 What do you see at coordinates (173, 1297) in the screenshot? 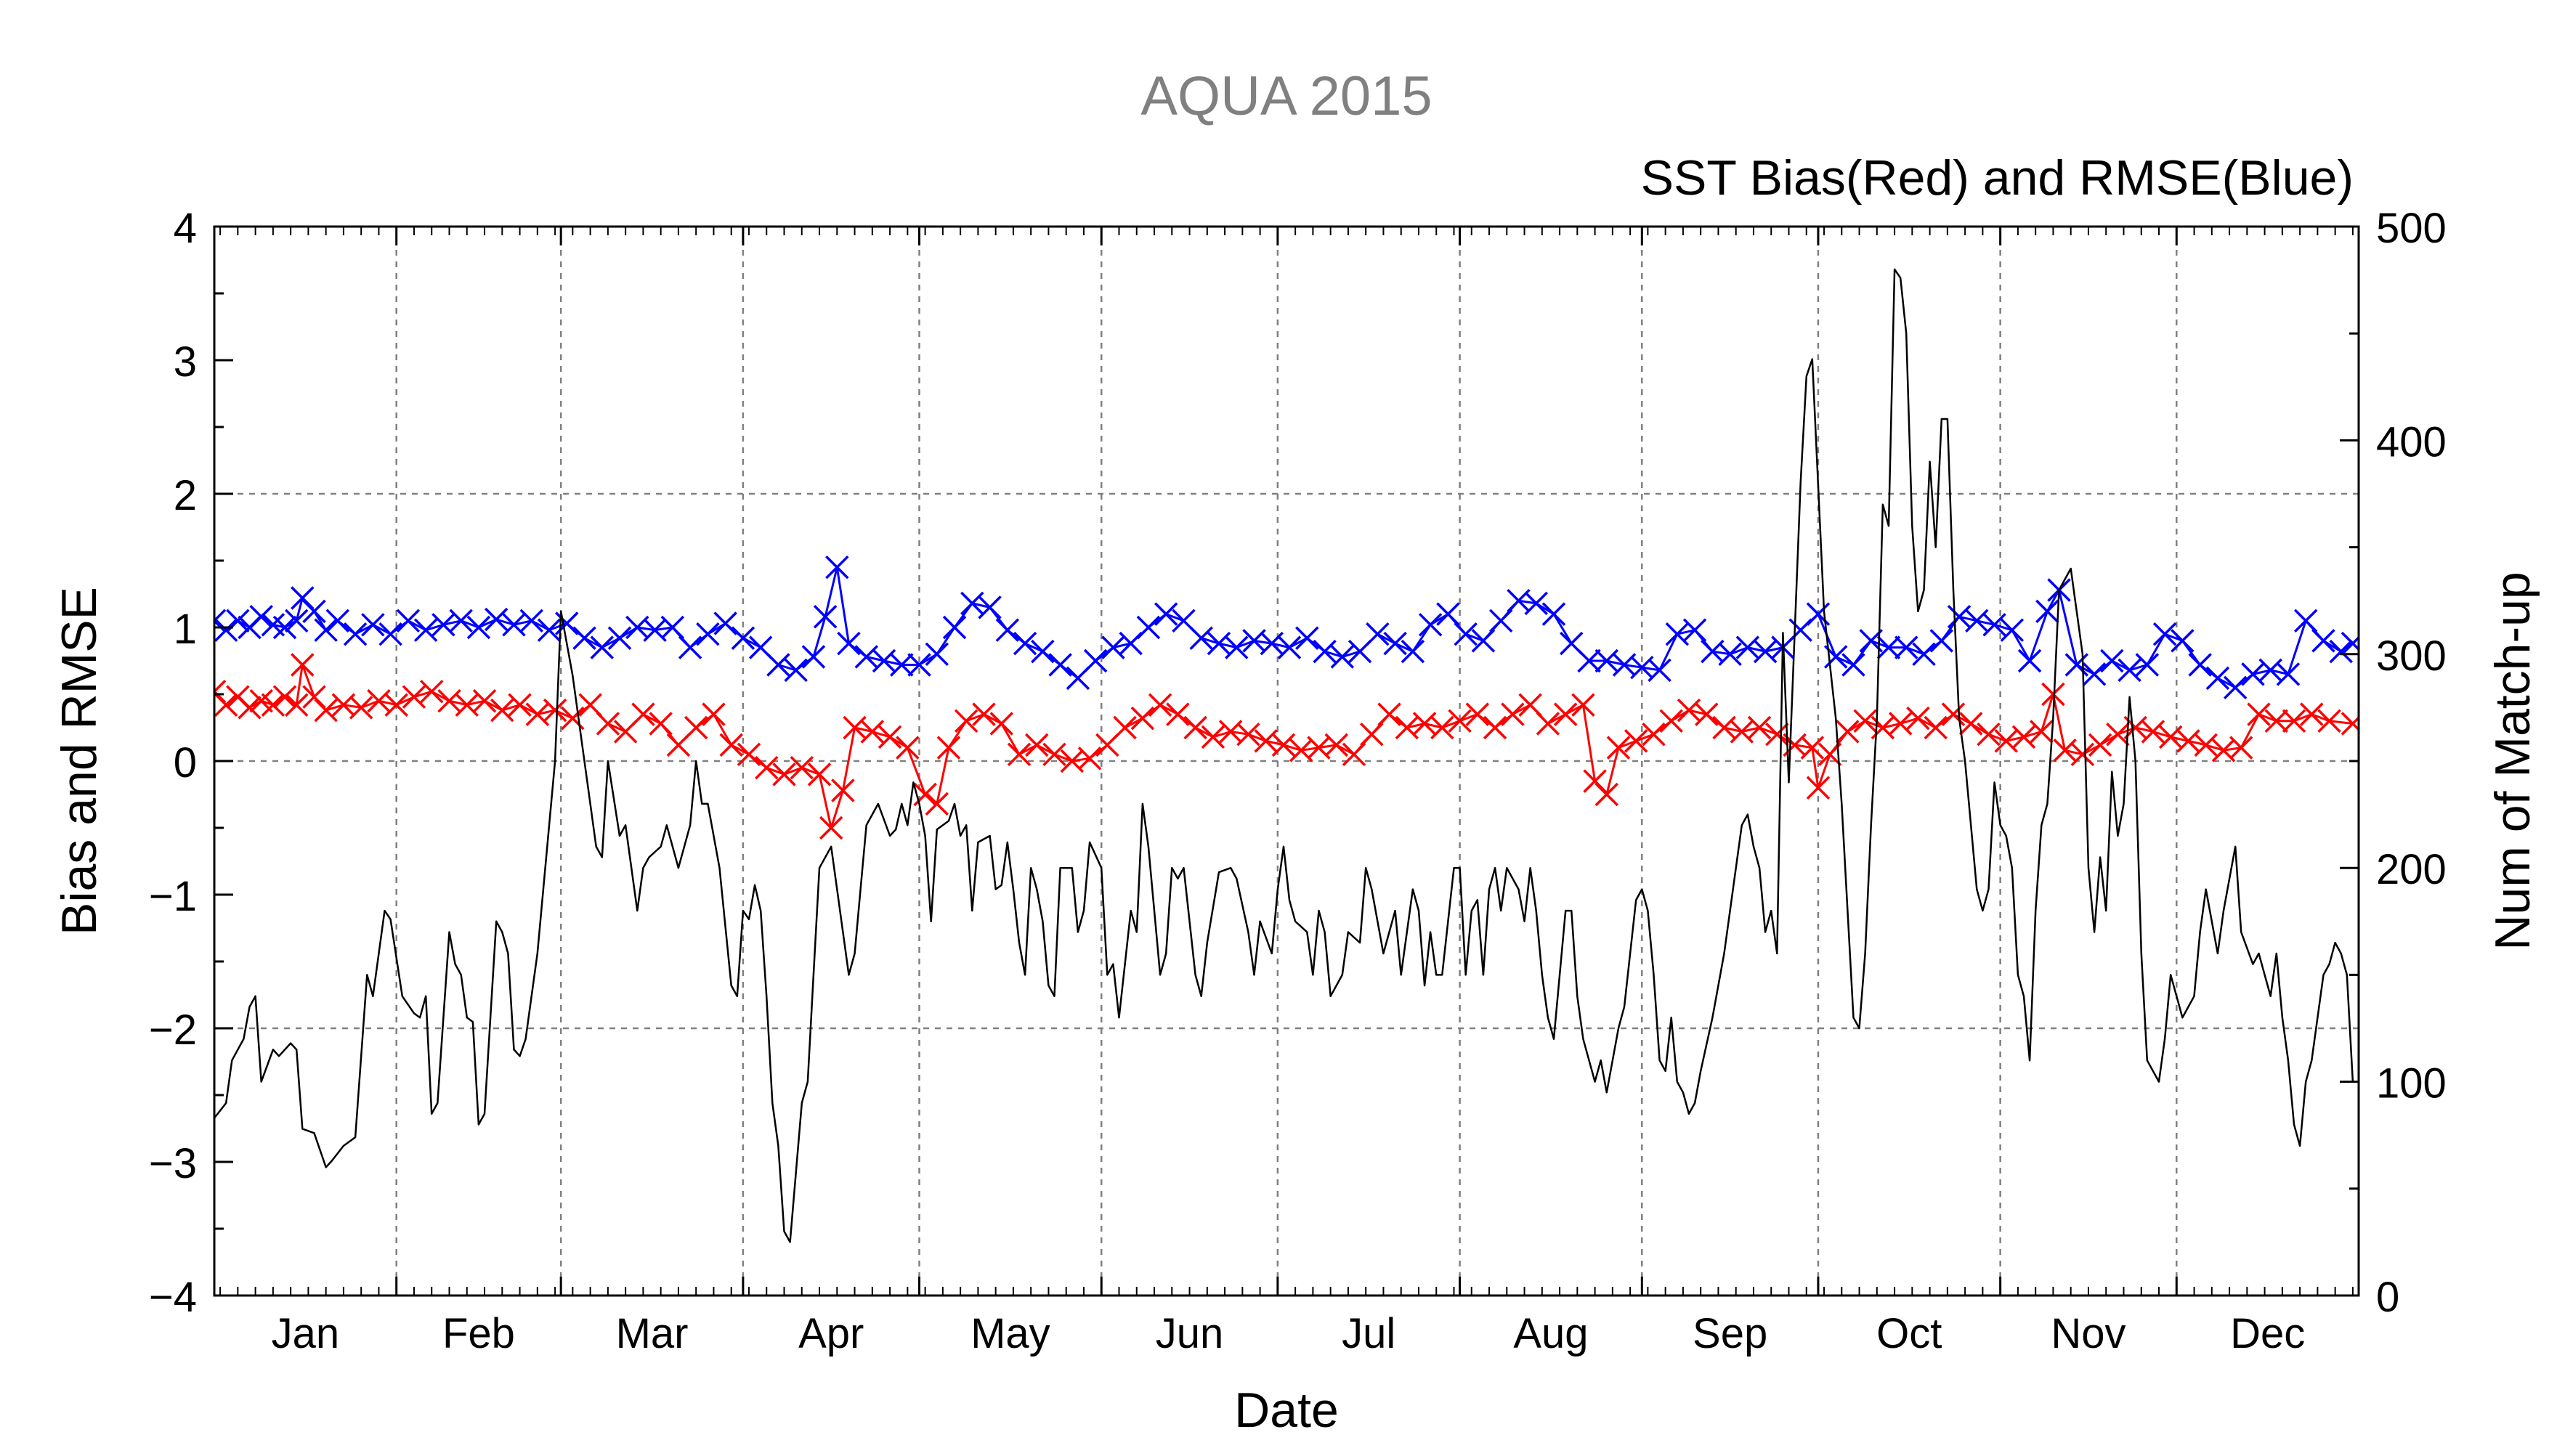
I see `y-tick-label: −4` at bounding box center [173, 1297].